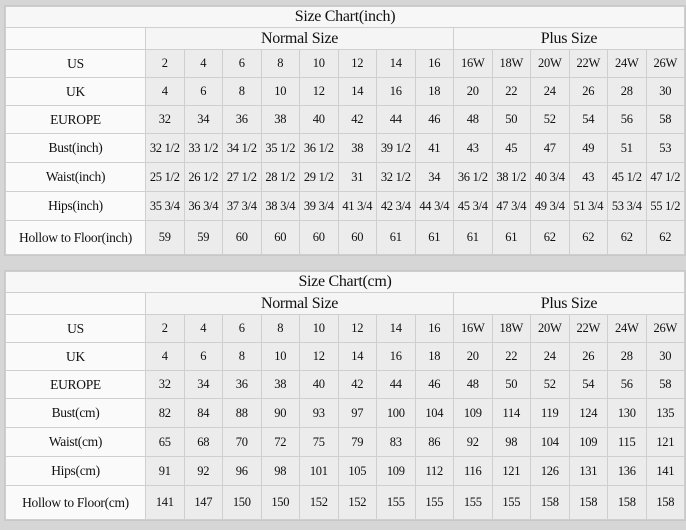 This screenshot has height=530, width=686. Describe the element at coordinates (396, 63) in the screenshot. I see `size-cell: 14` at that location.